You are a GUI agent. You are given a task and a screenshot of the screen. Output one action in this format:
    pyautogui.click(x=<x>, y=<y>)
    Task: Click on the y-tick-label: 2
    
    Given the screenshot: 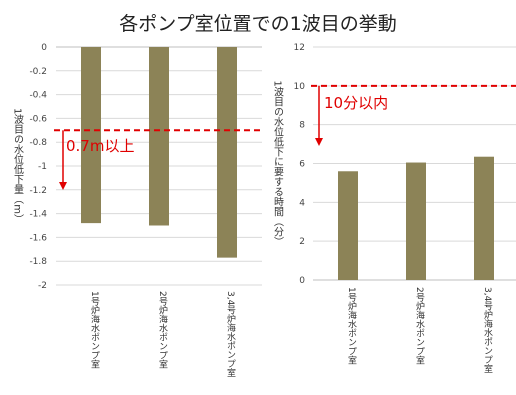 What is the action you would take?
    pyautogui.click(x=302, y=242)
    